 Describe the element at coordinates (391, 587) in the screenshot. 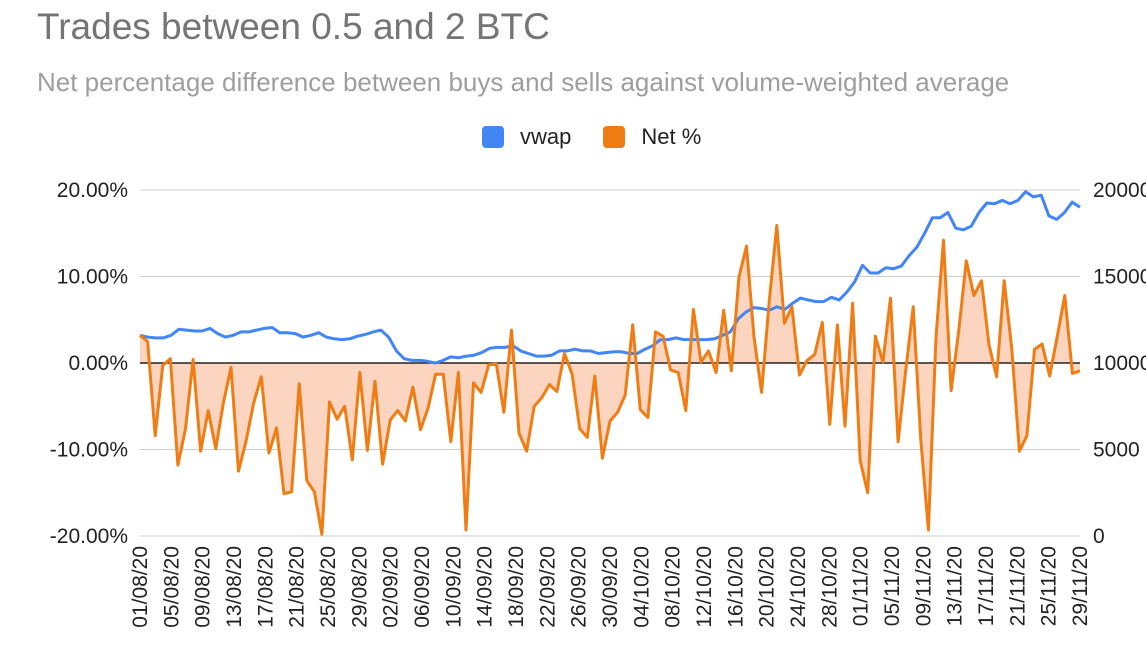

I see `x-tick-label: 02/09/20` at that location.